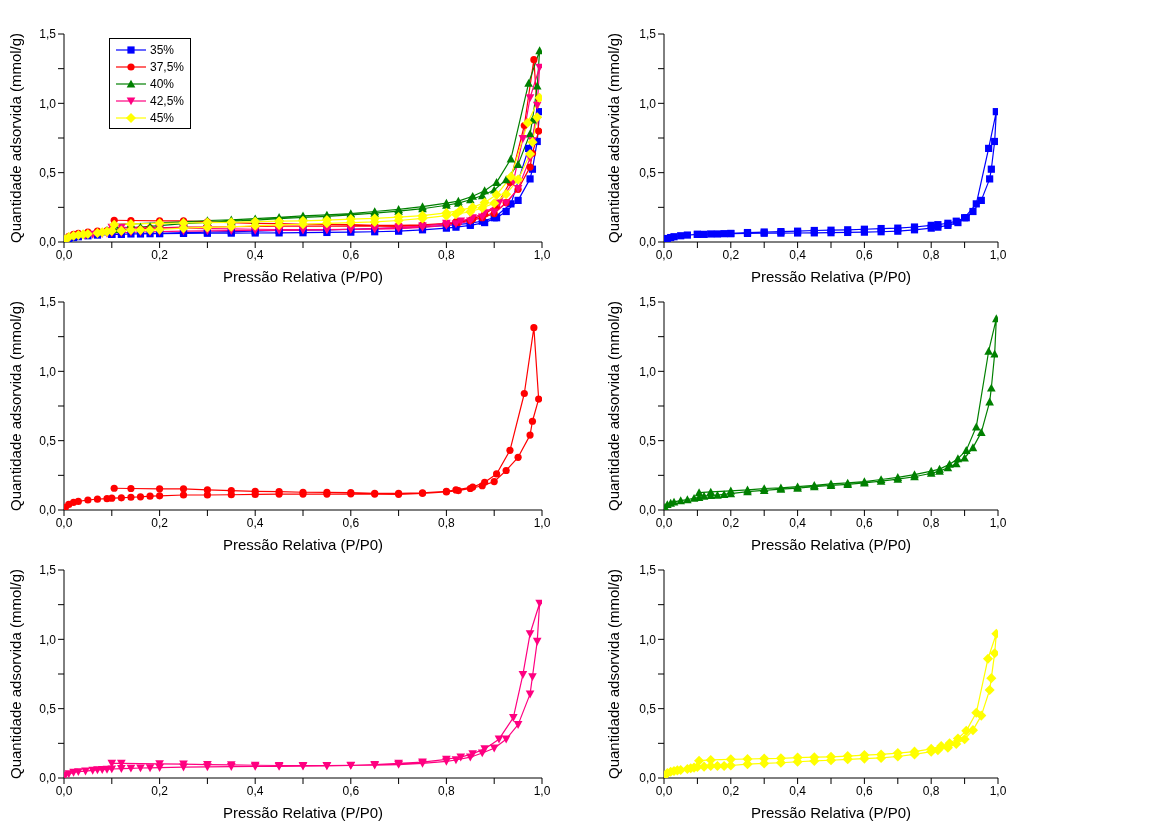  I want to click on legend-label: 35%, so click(162, 49).